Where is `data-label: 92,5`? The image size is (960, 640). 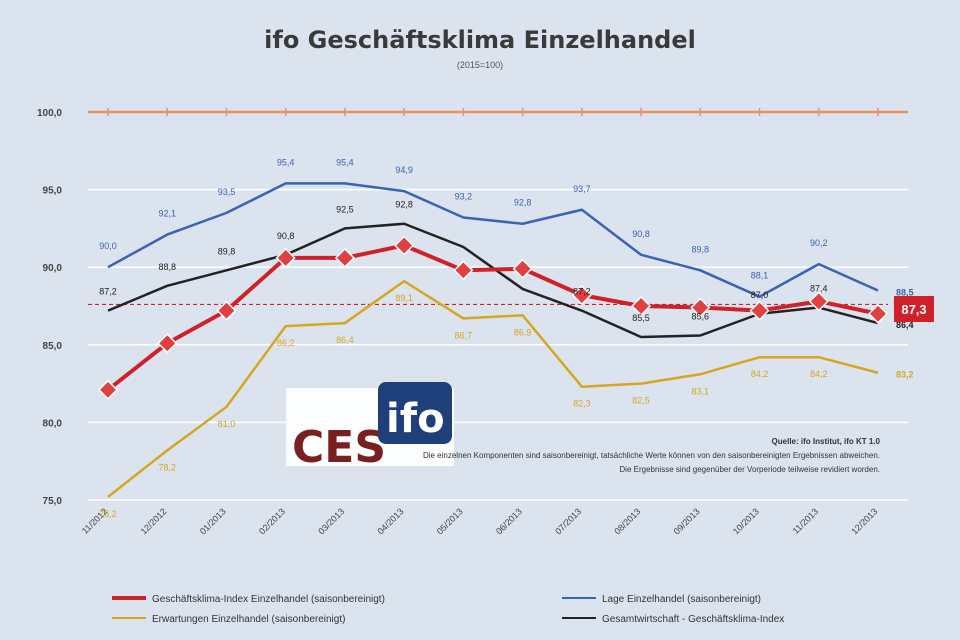
data-label: 92,5 is located at coordinates (345, 209).